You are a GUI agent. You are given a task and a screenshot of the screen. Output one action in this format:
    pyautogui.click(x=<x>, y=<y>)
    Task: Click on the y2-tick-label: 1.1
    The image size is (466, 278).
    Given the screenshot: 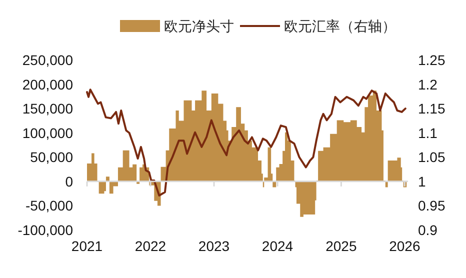 What is the action you would take?
    pyautogui.click(x=428, y=132)
    